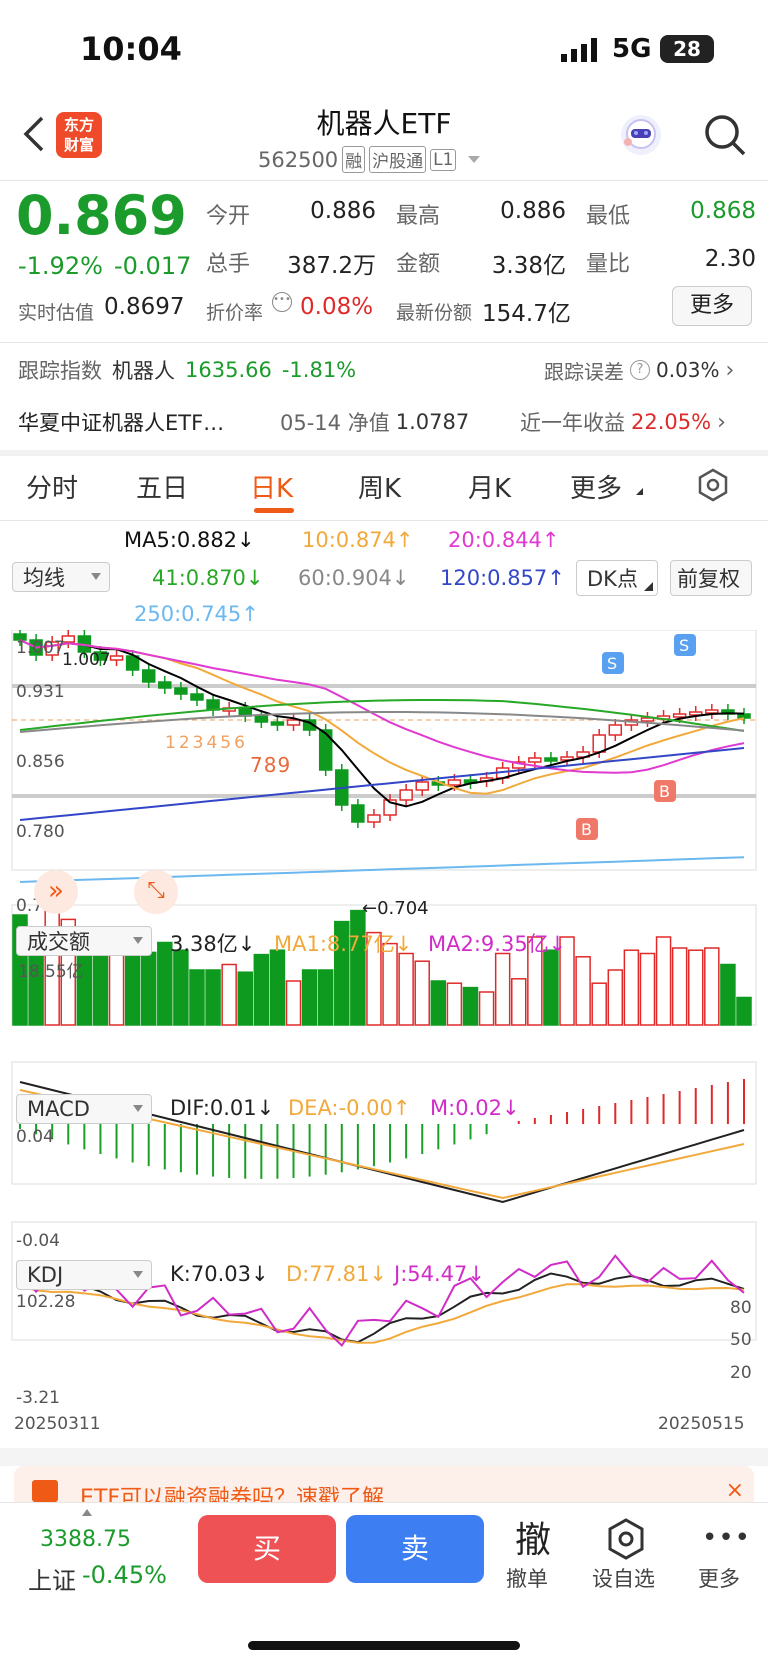 This screenshot has width=768, height=1663. Describe the element at coordinates (734, 1490) in the screenshot. I see `close-icon: ×` at that location.